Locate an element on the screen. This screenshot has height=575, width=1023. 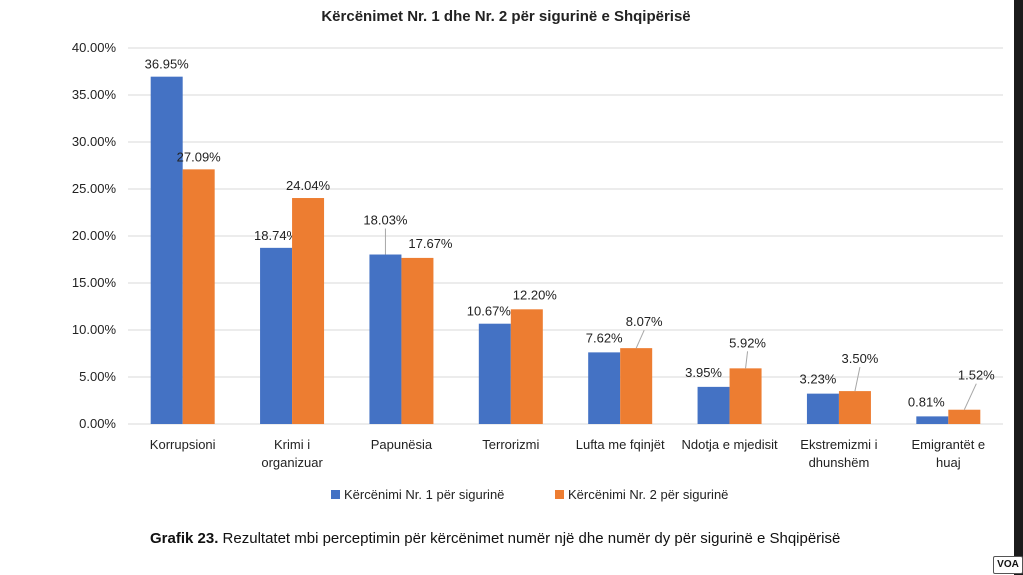
x-category-label: Terrorizmi is located at coordinates (510, 444).